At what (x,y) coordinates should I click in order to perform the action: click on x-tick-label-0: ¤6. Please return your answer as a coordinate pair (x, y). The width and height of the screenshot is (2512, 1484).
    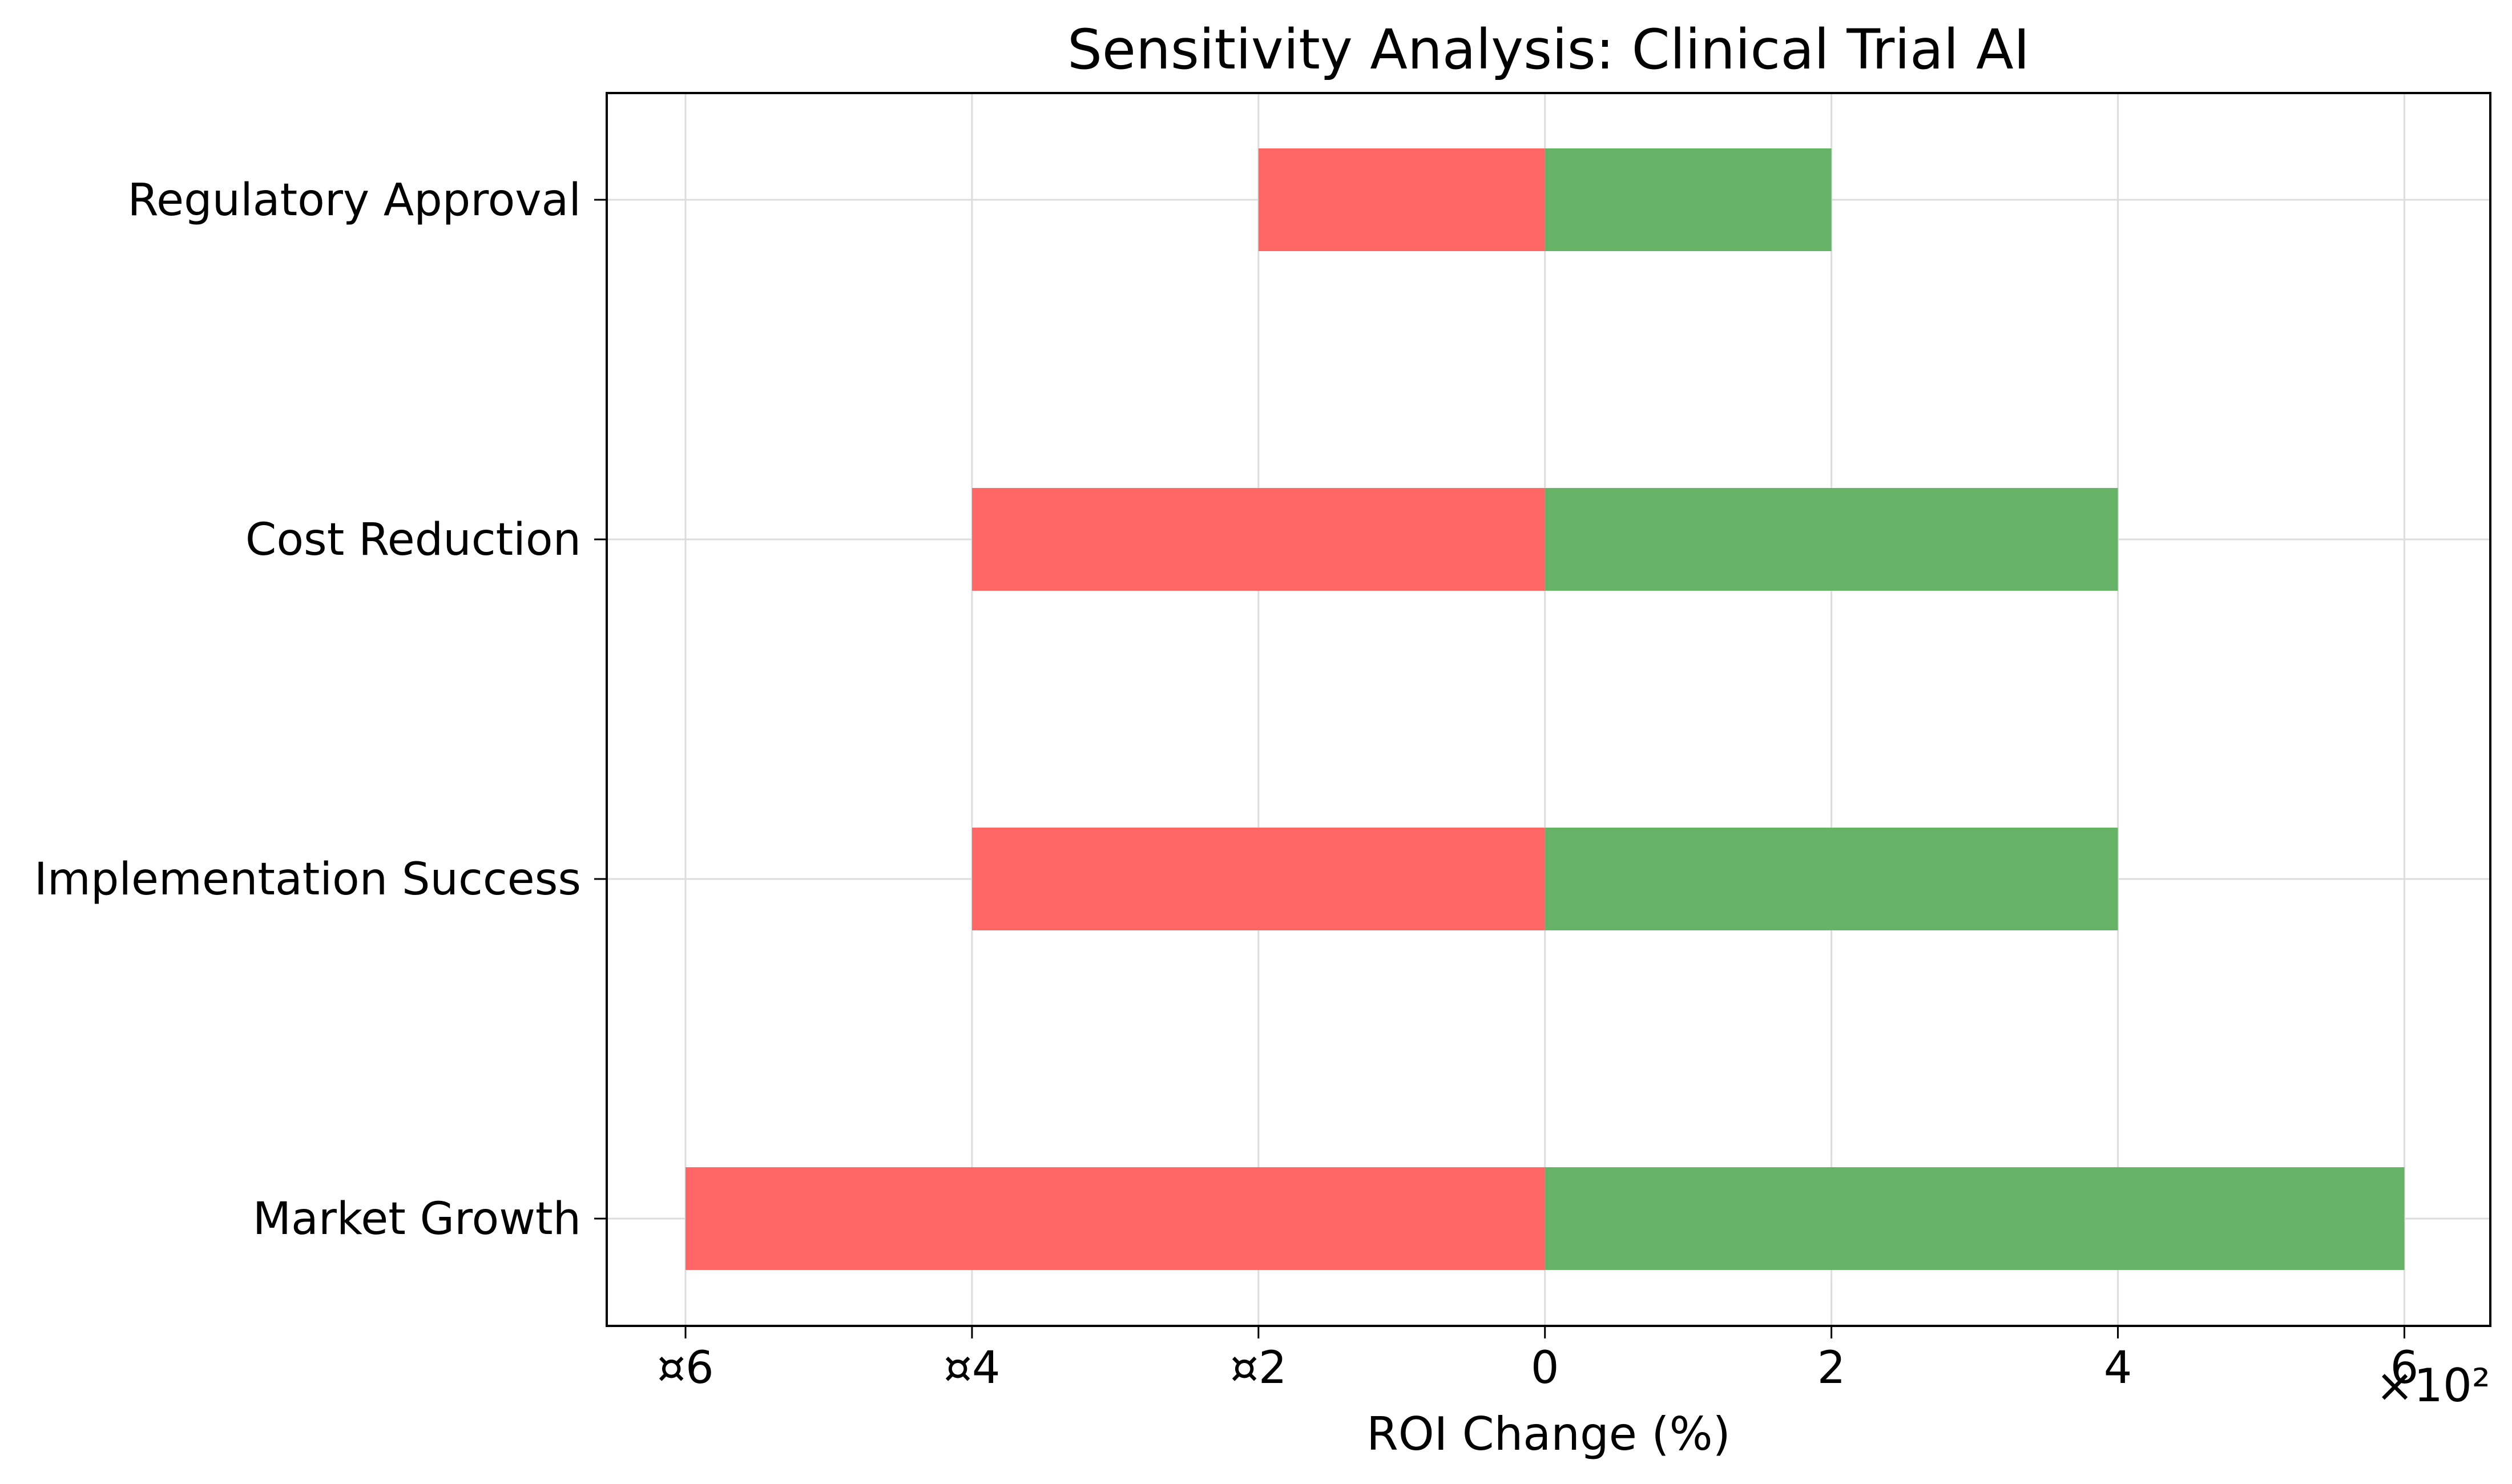
    Looking at the image, I should click on (685, 1368).